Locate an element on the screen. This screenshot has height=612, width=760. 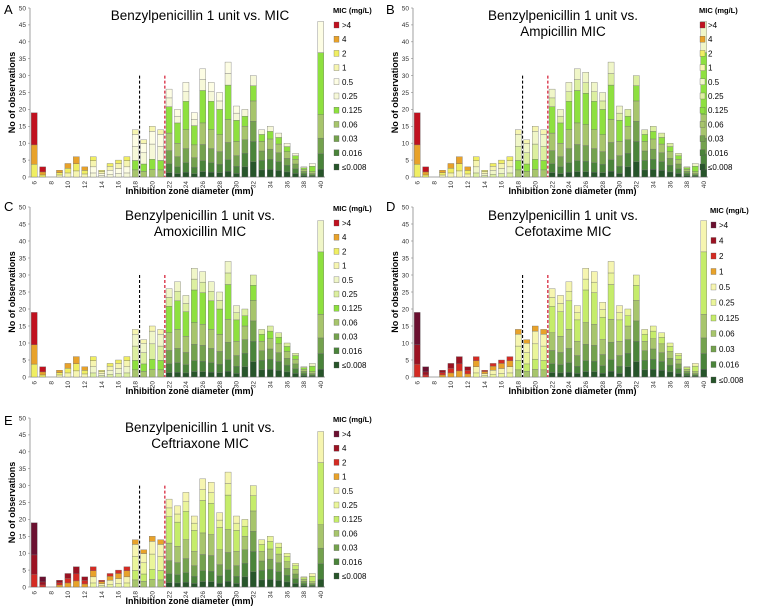
legend-title: MIC (mg/L) is located at coordinates (352, 208).